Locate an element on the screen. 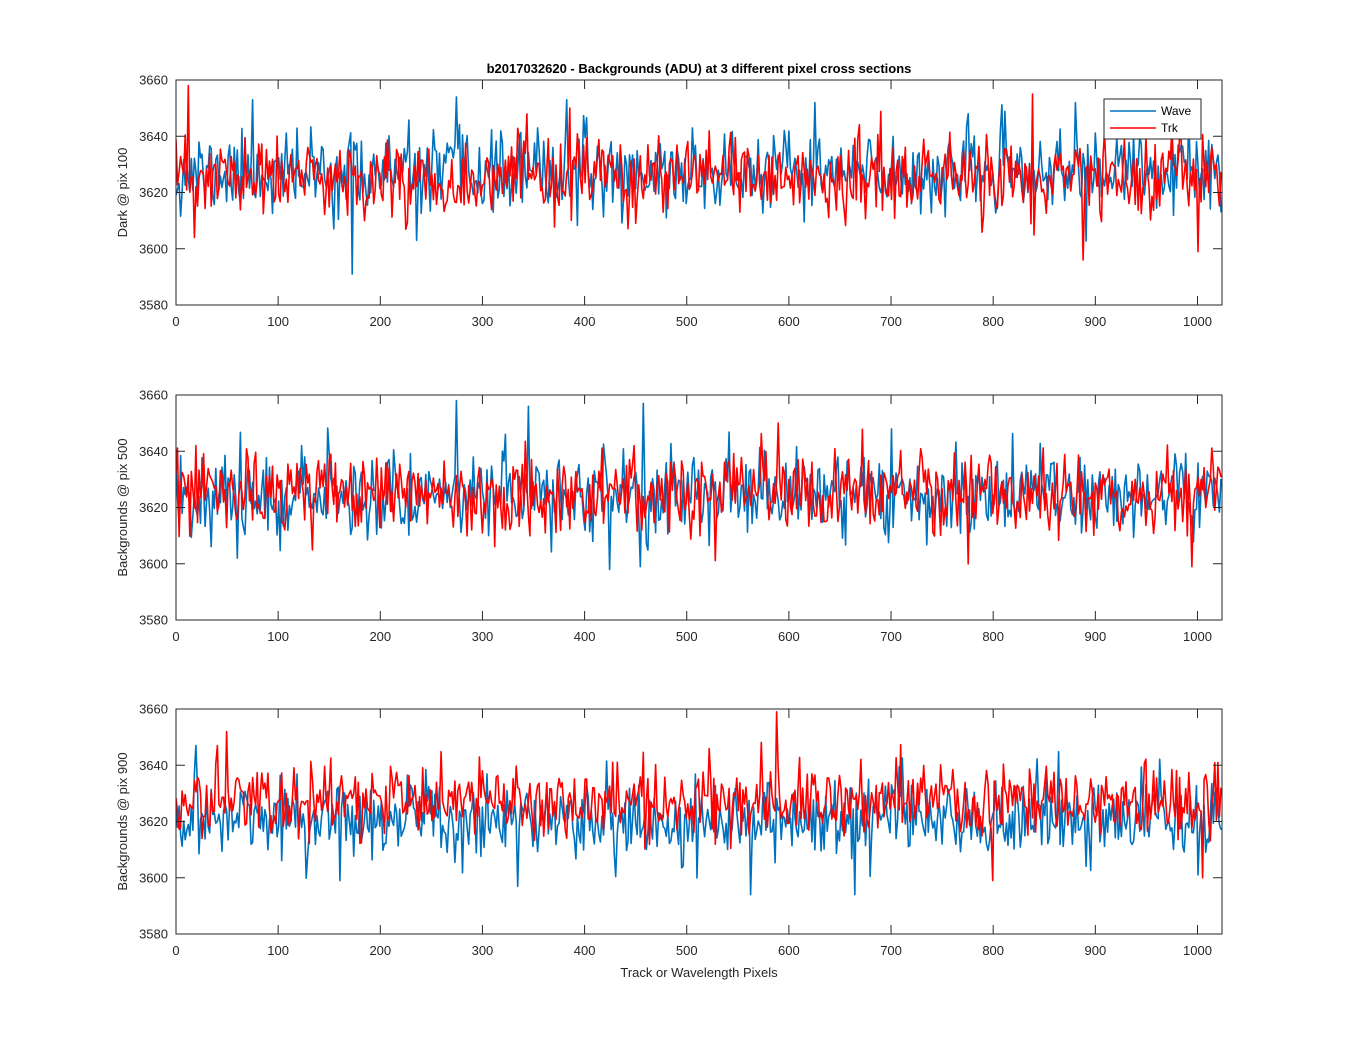 The image size is (1350, 1050). legend: Wave Trk is located at coordinates (1152, 119).